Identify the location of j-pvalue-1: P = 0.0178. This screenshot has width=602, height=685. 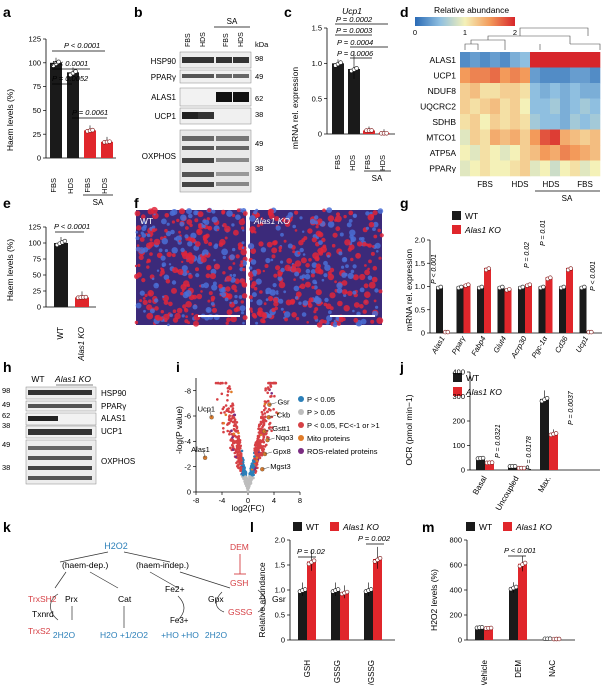
(529, 453).